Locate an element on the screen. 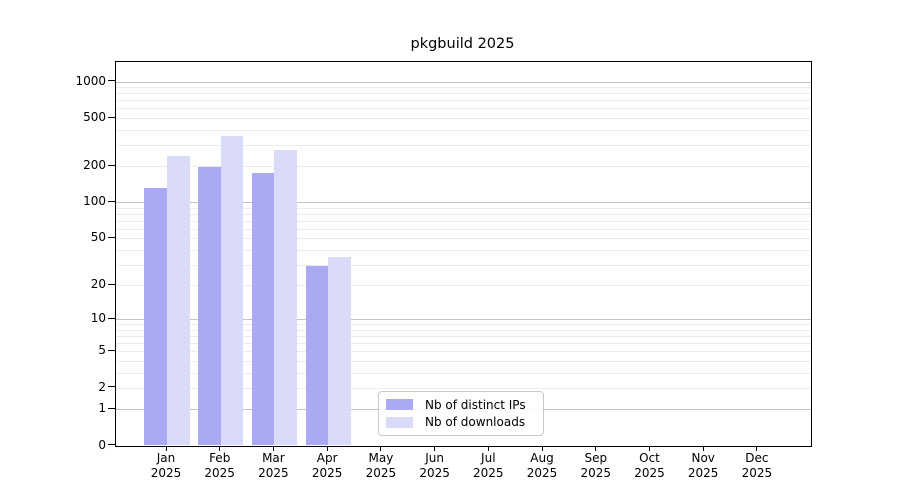 This screenshot has width=900, height=500. legend-swatch-downloads is located at coordinates (399, 422).